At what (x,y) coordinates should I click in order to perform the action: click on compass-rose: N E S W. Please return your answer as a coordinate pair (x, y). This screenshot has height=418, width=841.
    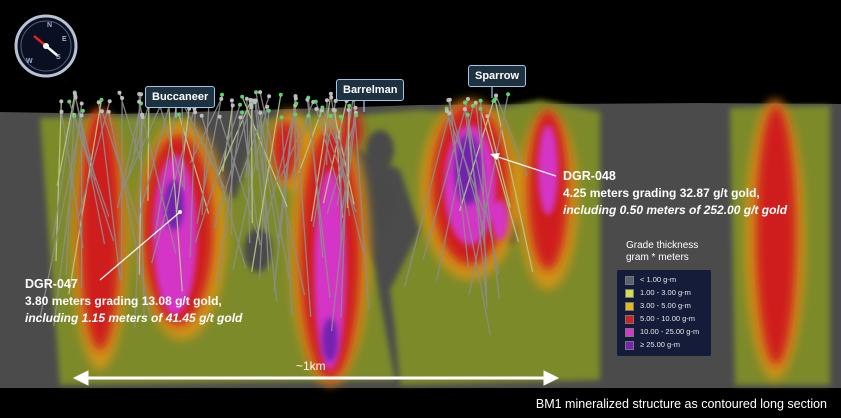
    Looking at the image, I should click on (46, 46).